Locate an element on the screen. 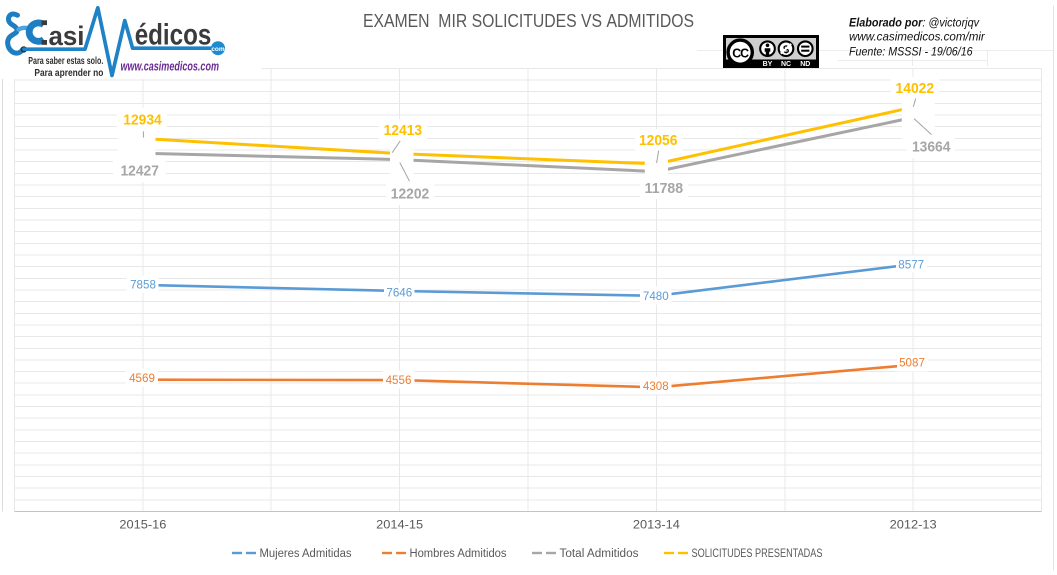  svg-text: www.casimedicos.com is located at coordinates (170, 66).